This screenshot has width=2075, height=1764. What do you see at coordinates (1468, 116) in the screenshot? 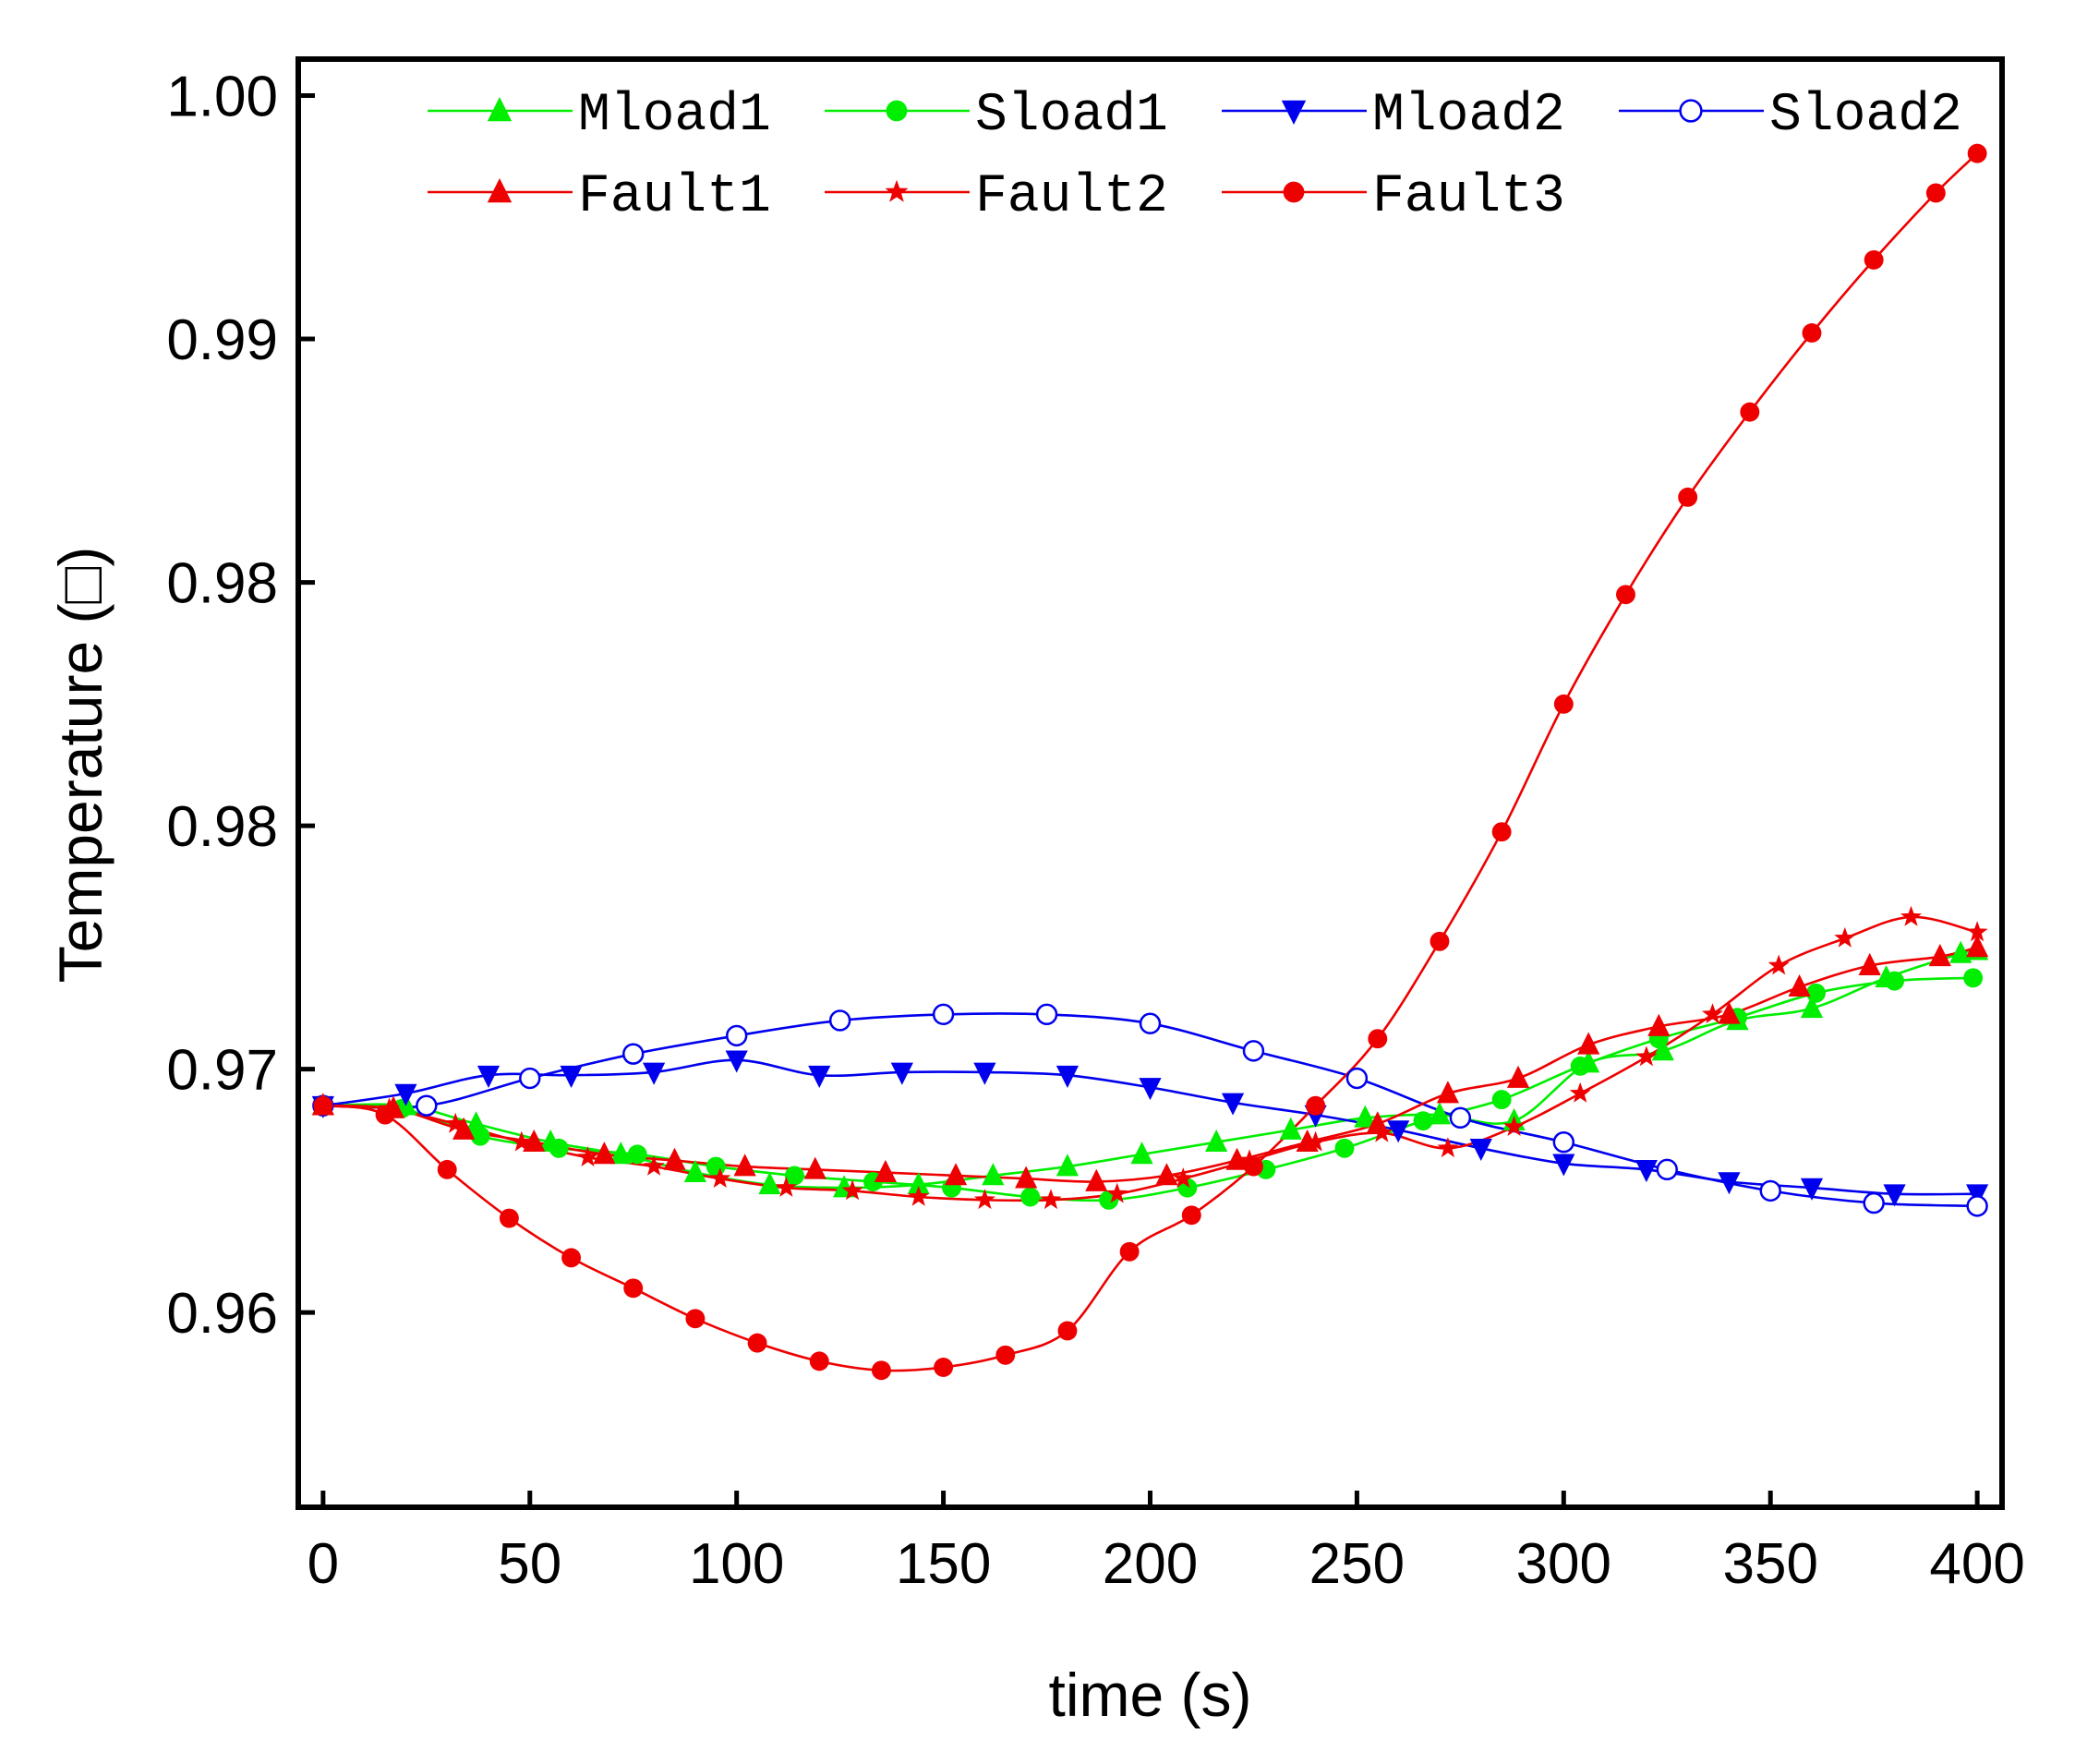
I see `legend-label-mload2: Mload2` at bounding box center [1468, 116].